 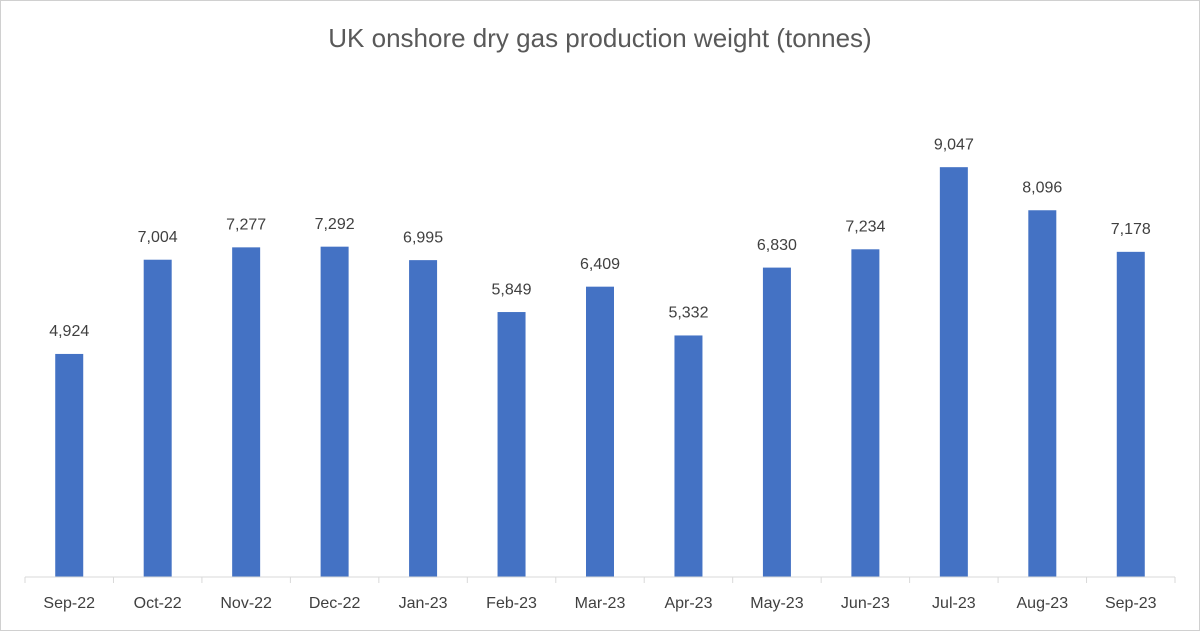 What do you see at coordinates (954, 144) in the screenshot?
I see `data-label: 9,047` at bounding box center [954, 144].